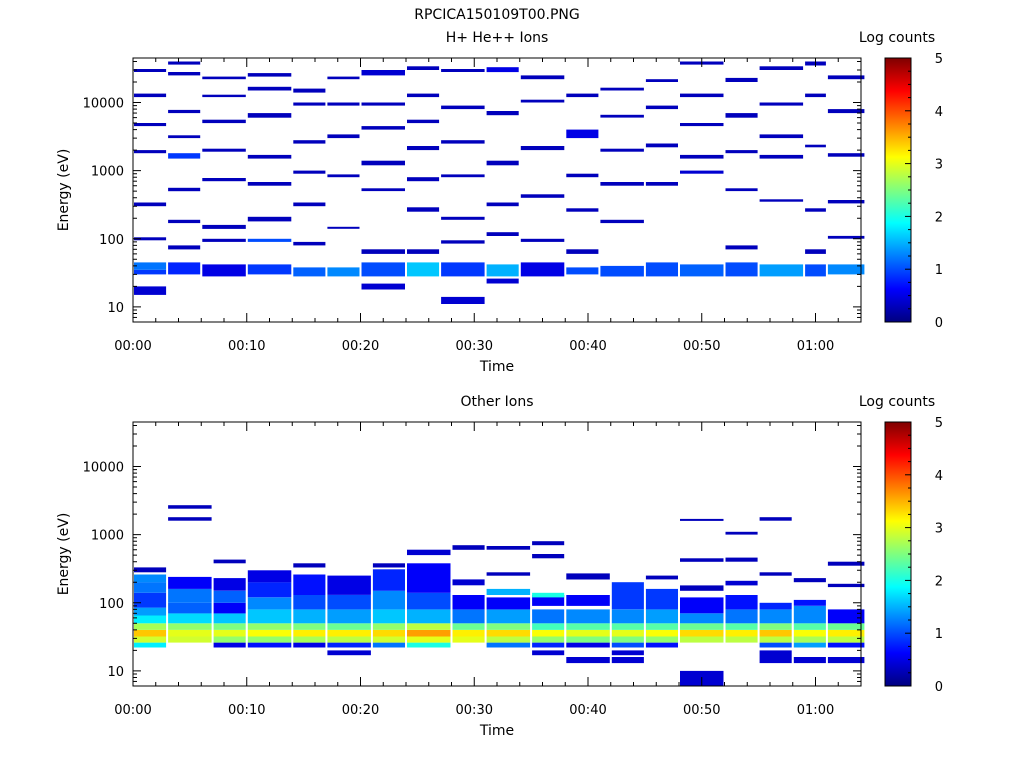 The height and width of the screenshot is (768, 1024). I want to click on colorbar-tick-label: 2, so click(939, 217).